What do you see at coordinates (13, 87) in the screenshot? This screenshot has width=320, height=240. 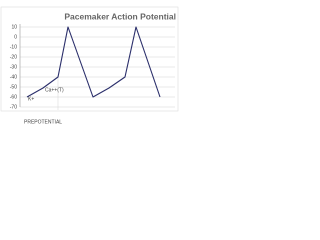 I see `y-tick-label: -50` at bounding box center [13, 87].